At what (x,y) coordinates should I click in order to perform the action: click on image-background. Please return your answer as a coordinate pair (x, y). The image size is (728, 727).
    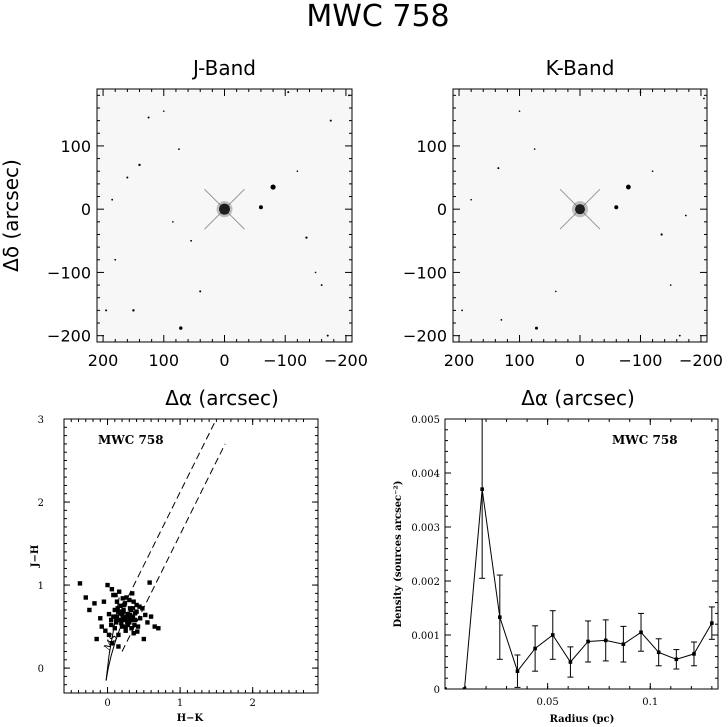
    Looking at the image, I should click on (224, 215).